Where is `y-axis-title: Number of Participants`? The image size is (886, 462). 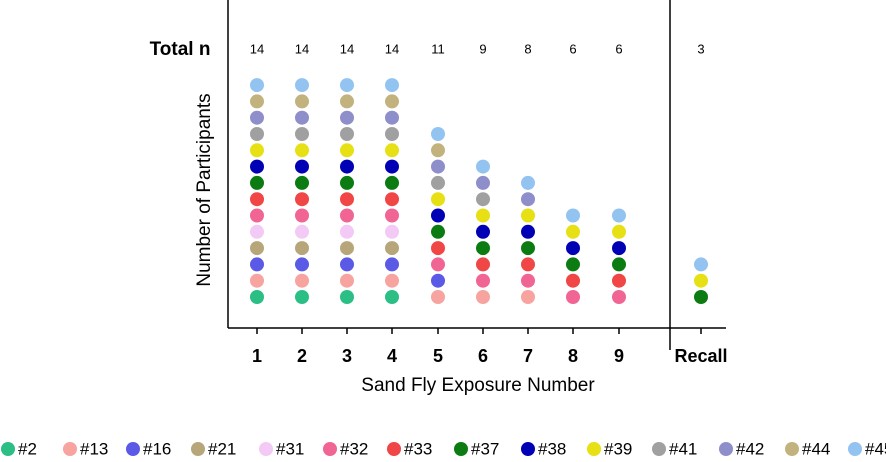 y-axis-title: Number of Participants is located at coordinates (204, 189).